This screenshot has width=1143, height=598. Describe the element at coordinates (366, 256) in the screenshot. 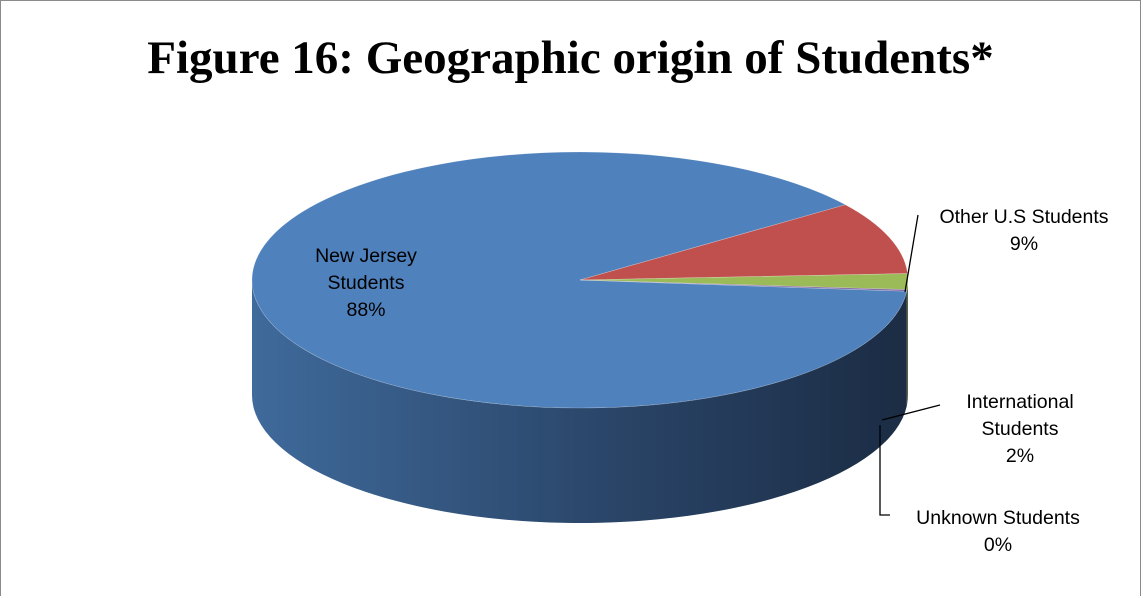

I see `label-new-jersey-line: New Jersey` at that location.